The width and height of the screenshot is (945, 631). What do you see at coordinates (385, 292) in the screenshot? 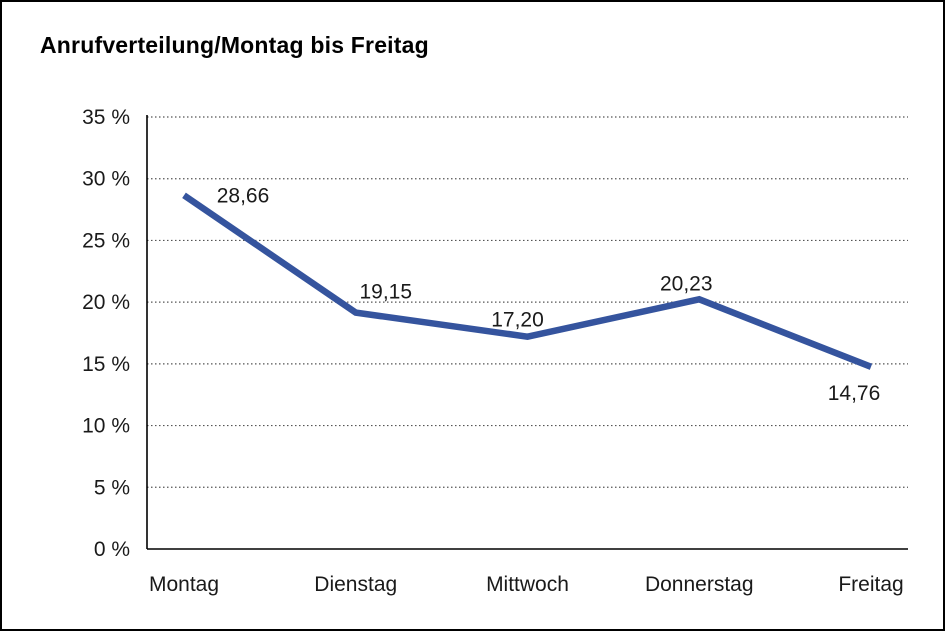
I see `data-point-label: 19,15` at bounding box center [385, 292].